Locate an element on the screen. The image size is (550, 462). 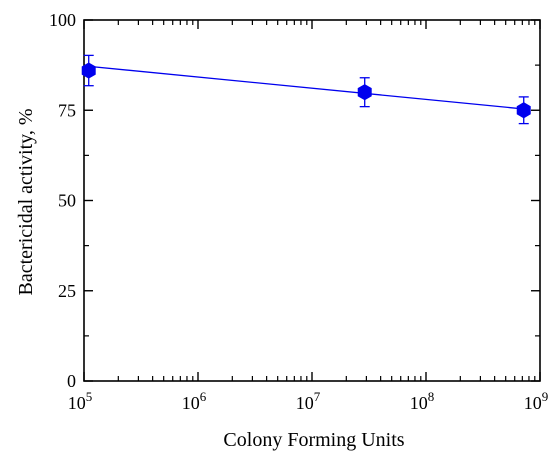
fit-line-layer is located at coordinates (304, 87).